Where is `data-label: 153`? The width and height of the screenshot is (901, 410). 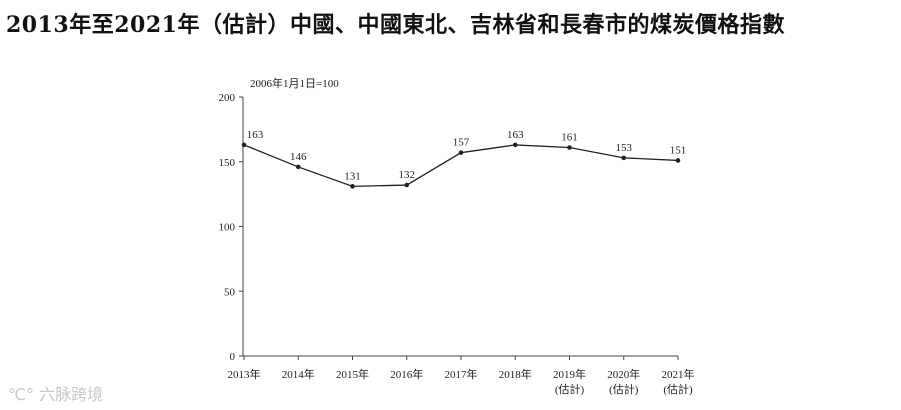
data-label: 153 is located at coordinates (624, 148).